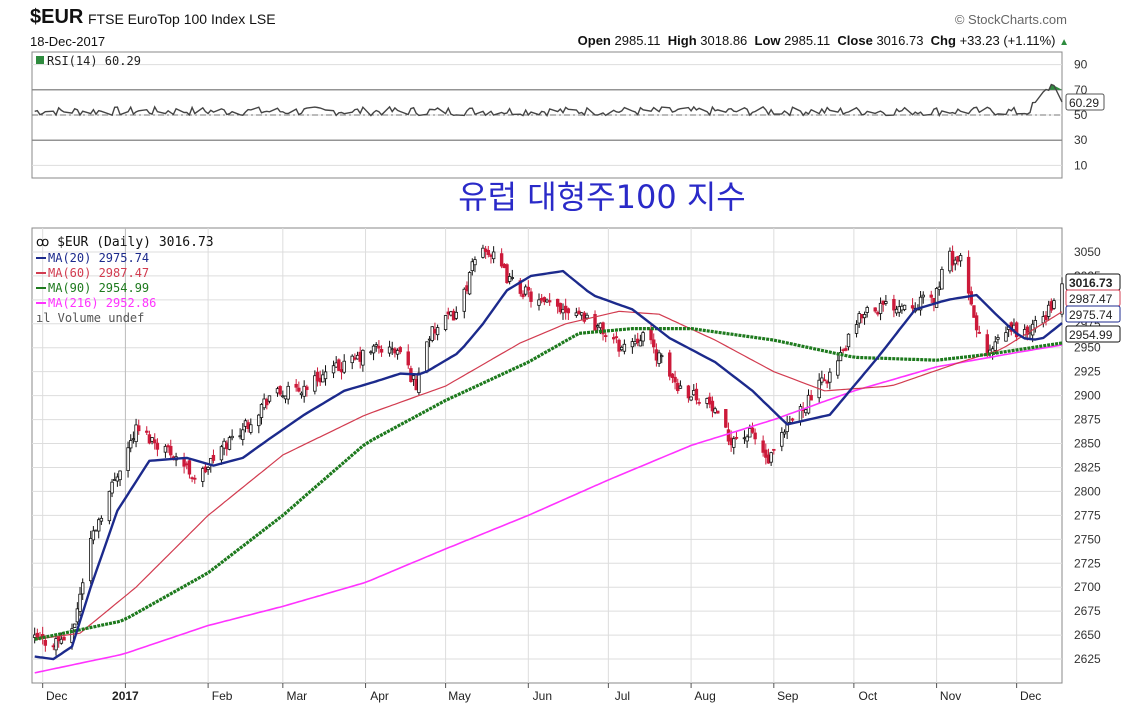  Describe the element at coordinates (1084, 103) in the screenshot. I see `rsi-value-label: 60.29` at that location.